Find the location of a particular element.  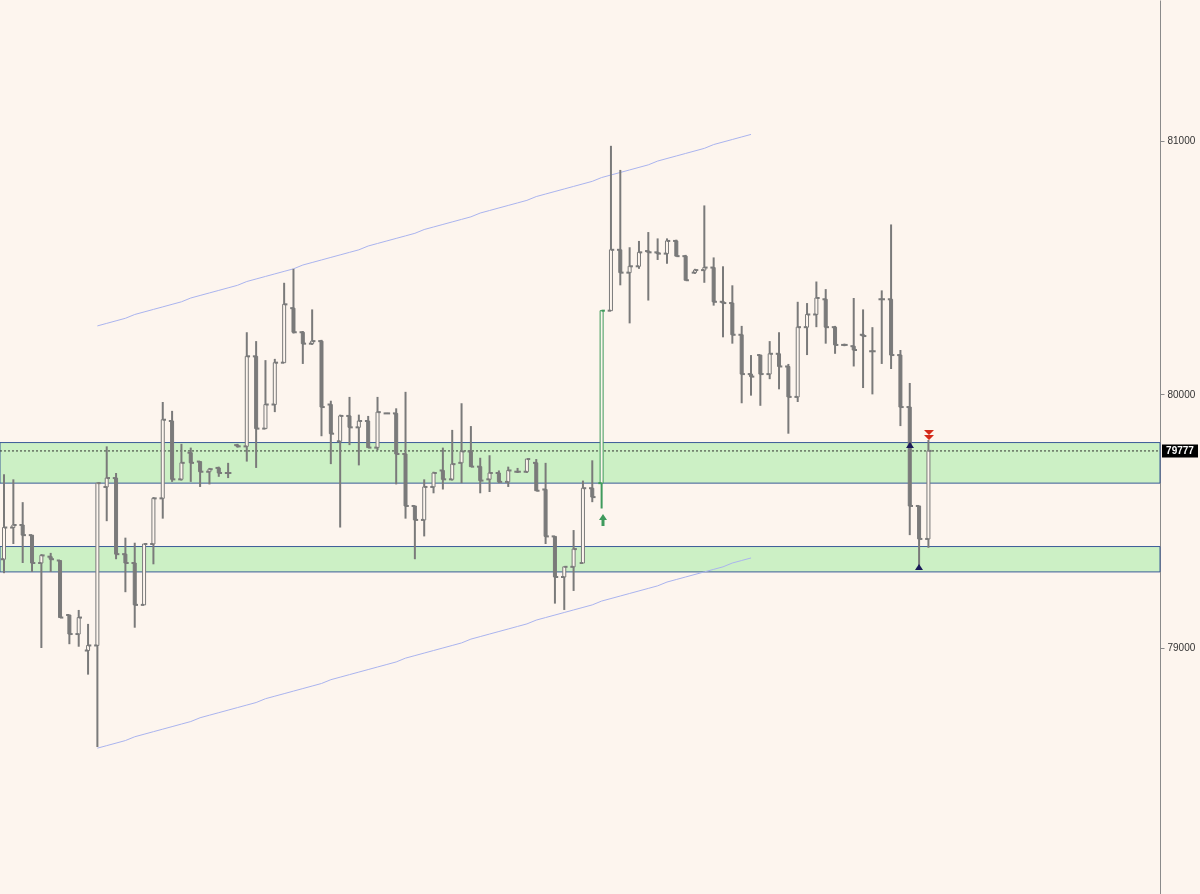

y-tick-label: 81000 is located at coordinates (1181, 141).